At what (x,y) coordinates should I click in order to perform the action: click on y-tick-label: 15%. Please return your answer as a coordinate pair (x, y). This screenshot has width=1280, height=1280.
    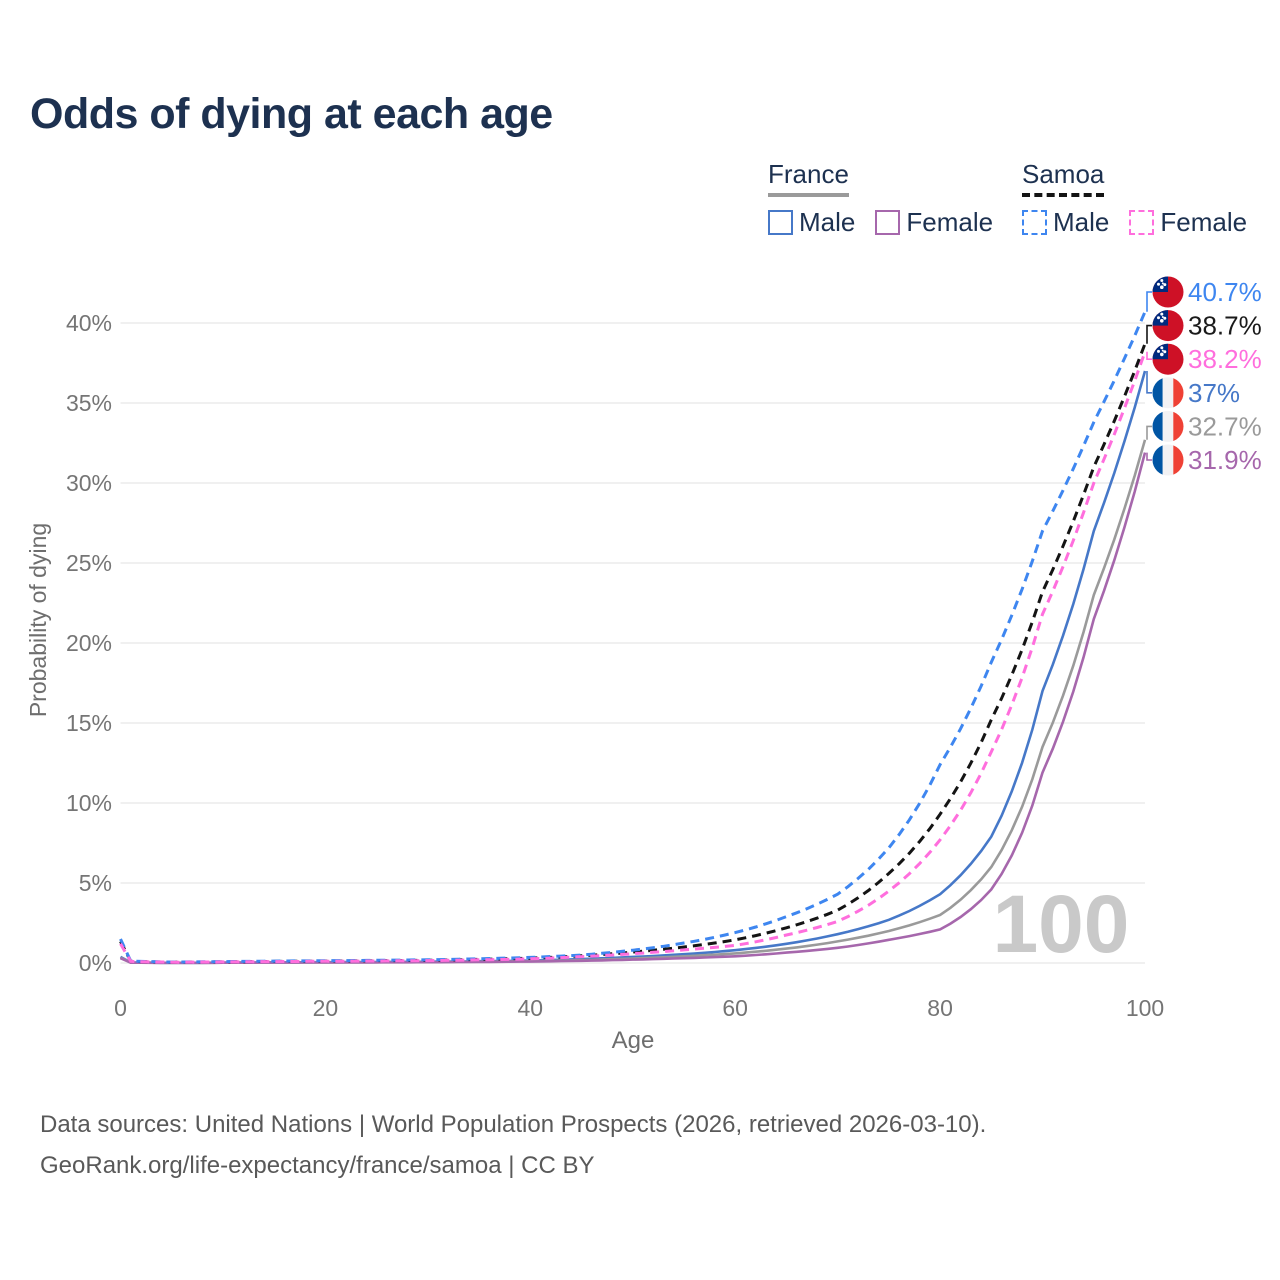
    Looking at the image, I should click on (89, 723).